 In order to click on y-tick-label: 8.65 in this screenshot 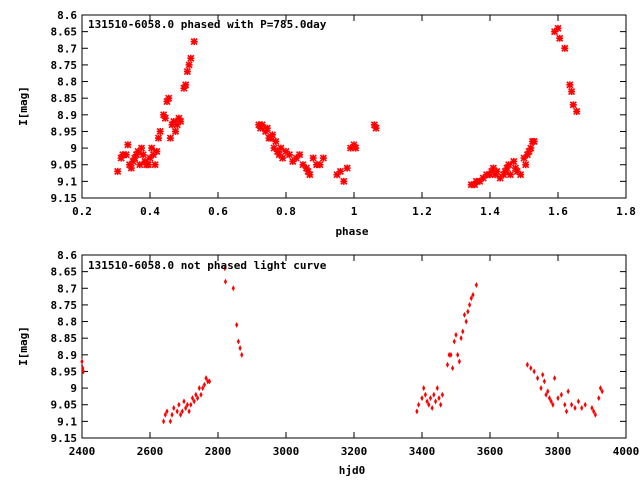, I will do `click(64, 272)`.